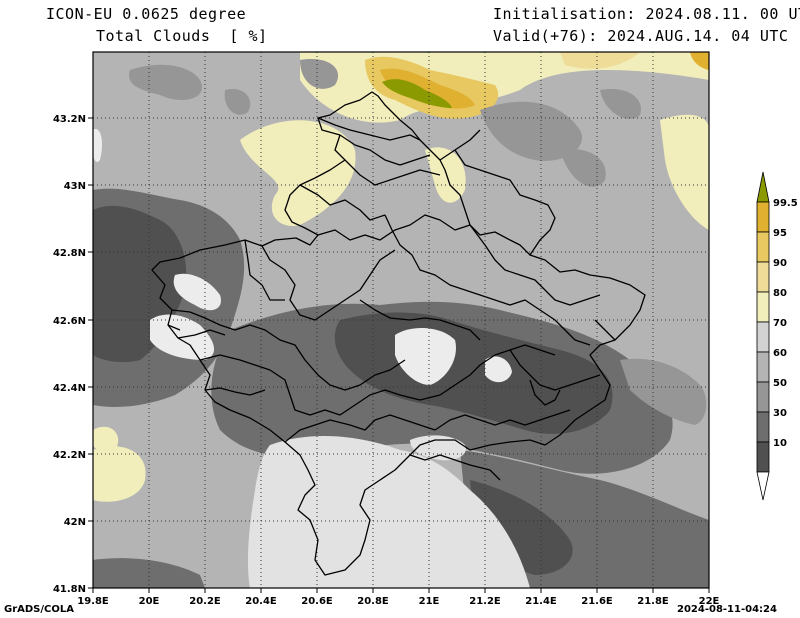  I want to click on color-legend: 99.5 95 90 80 70 60 50 30 10, so click(777, 336).